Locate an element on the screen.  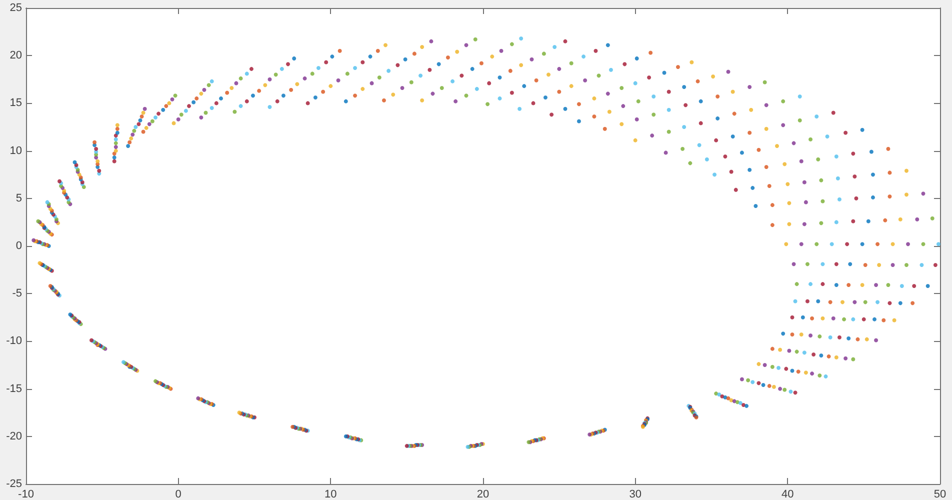
x-tick-label: 0 is located at coordinates (178, 494).